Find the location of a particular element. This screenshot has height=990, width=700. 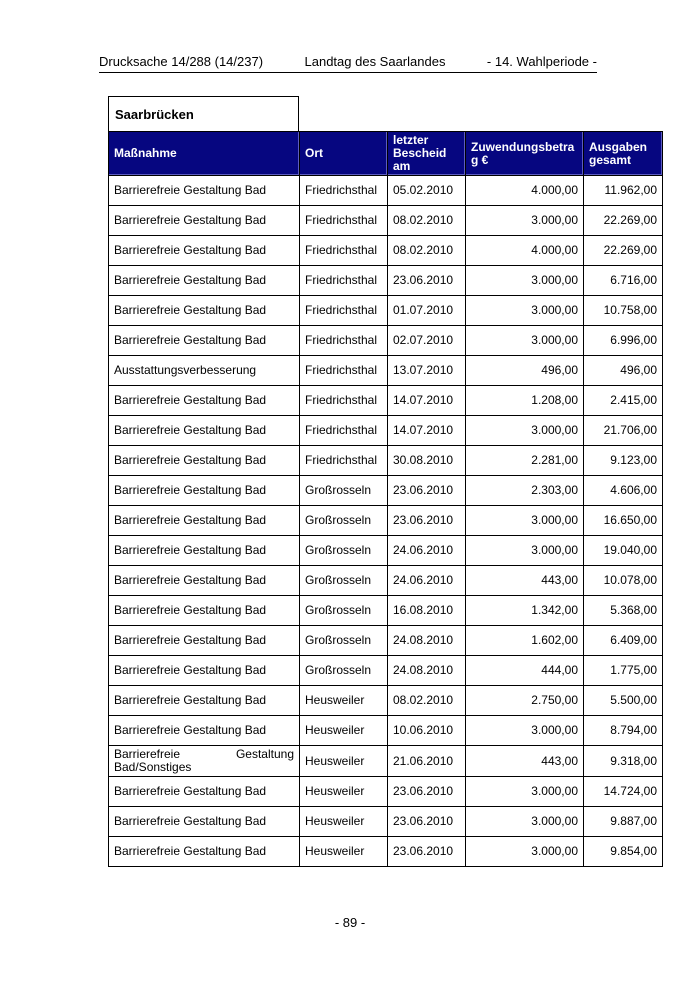

cell-ausgaben-gesamt: 9.854,00 is located at coordinates (623, 851).